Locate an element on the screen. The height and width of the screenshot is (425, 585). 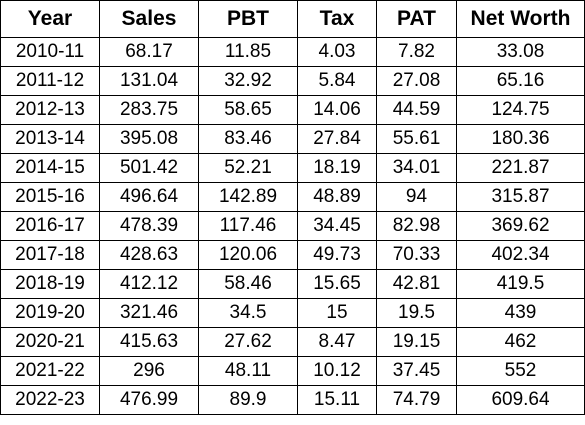
table-row: 2011-12 131.04 32.92 5.84 27.08 65.16 is located at coordinates (292, 81).